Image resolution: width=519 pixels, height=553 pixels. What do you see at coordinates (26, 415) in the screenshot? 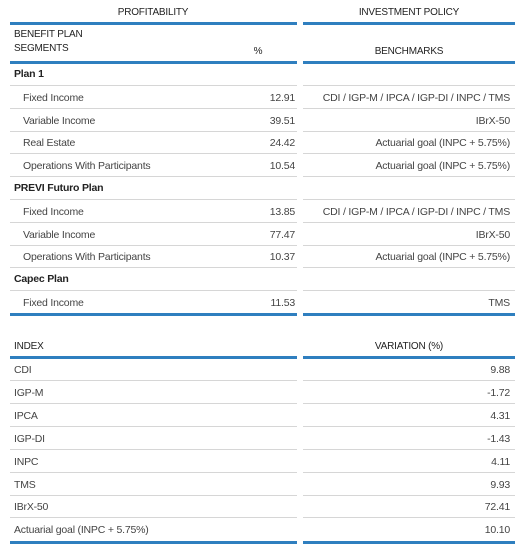
I see `index-name: IPCA` at bounding box center [26, 415].